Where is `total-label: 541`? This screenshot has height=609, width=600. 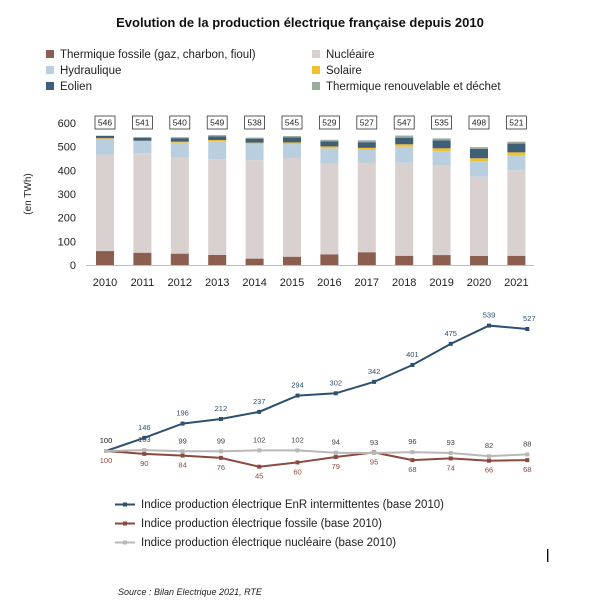 total-label: 541 is located at coordinates (142, 123).